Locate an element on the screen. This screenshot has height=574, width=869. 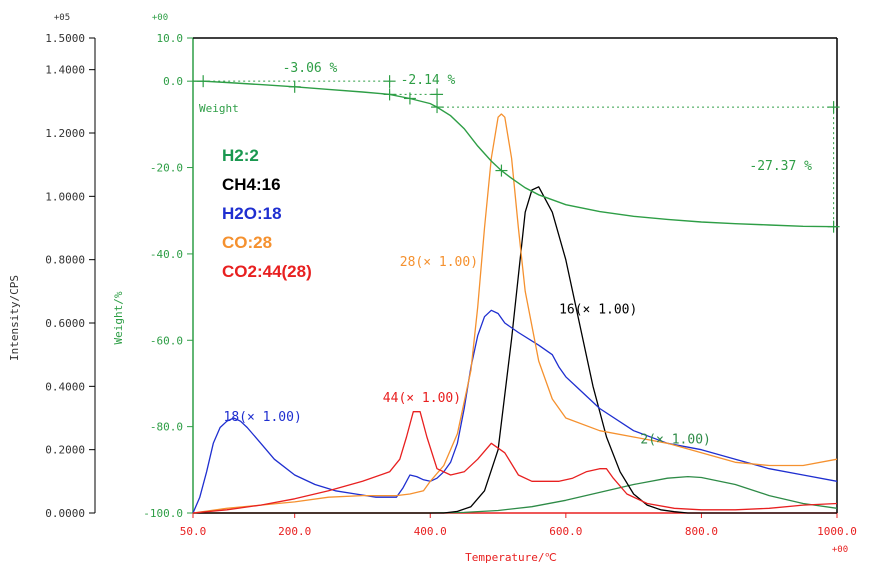
left-axis-tick-label: 0.4000 is located at coordinates (65, 386).